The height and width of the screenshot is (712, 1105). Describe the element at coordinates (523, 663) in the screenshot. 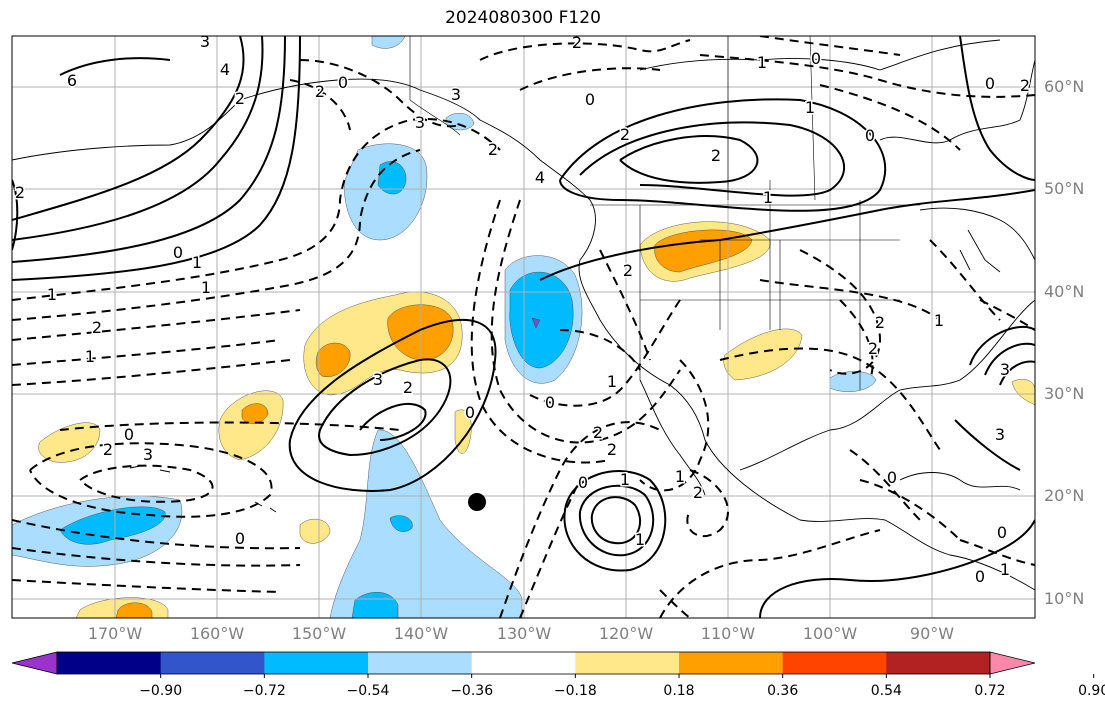

I see `colorbar-outline` at that location.